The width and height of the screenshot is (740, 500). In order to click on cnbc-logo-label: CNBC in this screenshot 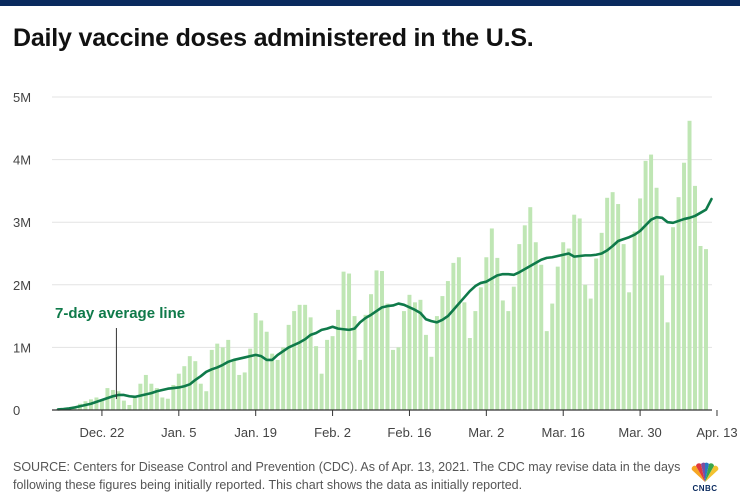, I will do `click(705, 488)`.